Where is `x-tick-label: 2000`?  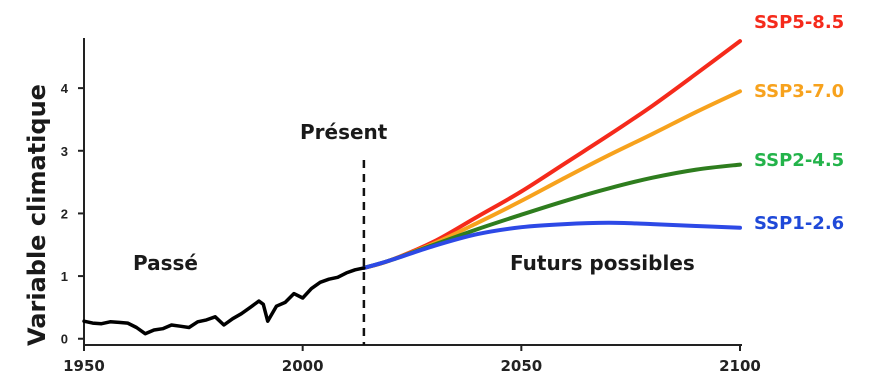
x-tick-label: 2000 is located at coordinates (303, 366).